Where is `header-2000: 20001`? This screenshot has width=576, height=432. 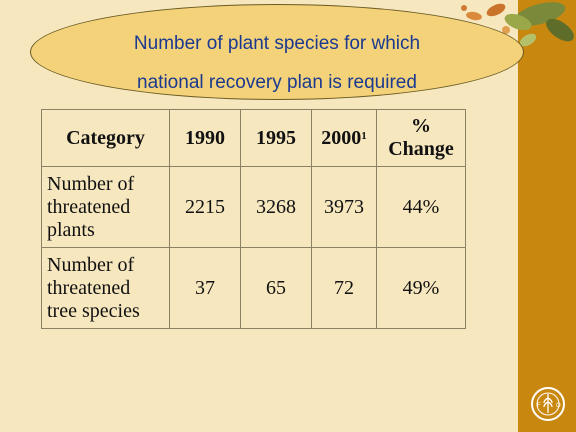 header-2000: 20001 is located at coordinates (344, 138).